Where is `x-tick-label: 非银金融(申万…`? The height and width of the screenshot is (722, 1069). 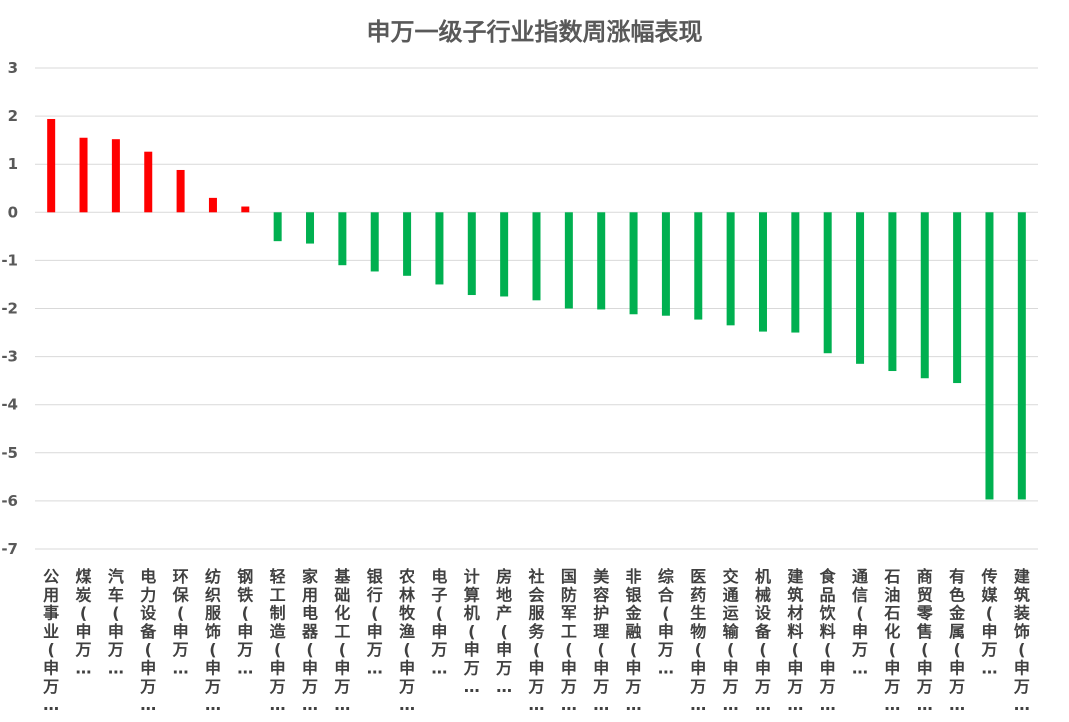 x-tick-label: 非银金融(申万… is located at coordinates (634, 640).